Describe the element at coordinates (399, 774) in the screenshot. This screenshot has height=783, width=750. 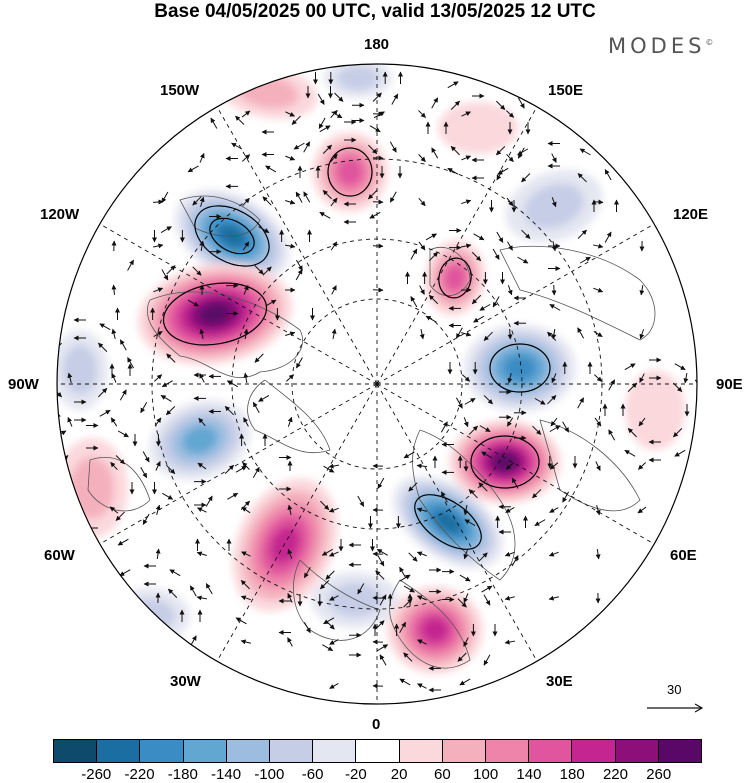
I see `colorbar-tick-label: 20` at that location.